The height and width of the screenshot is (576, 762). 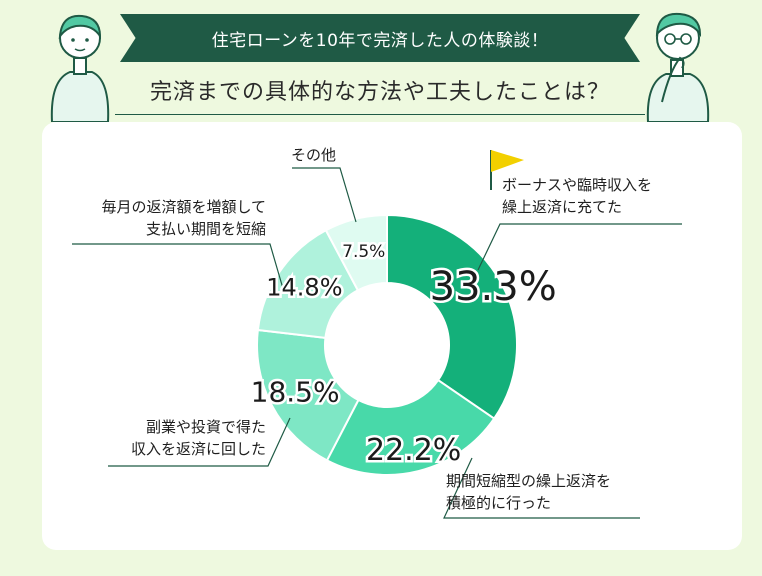 I want to click on person-right-illustration, so click(x=678, y=67).